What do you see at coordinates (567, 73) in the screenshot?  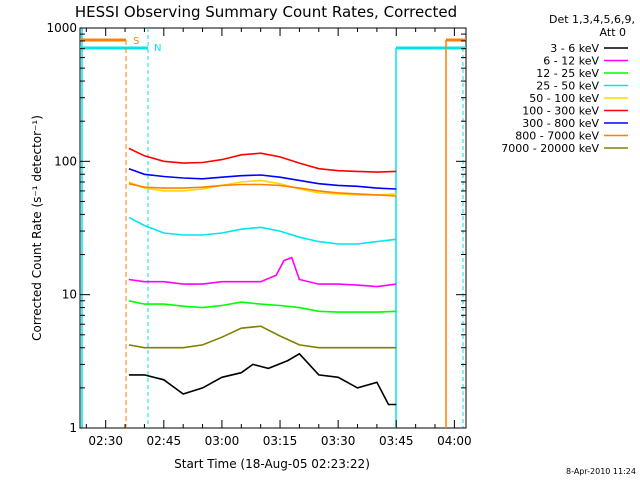 I see `legend-label-3: 12 - 25 keV` at bounding box center [567, 73].